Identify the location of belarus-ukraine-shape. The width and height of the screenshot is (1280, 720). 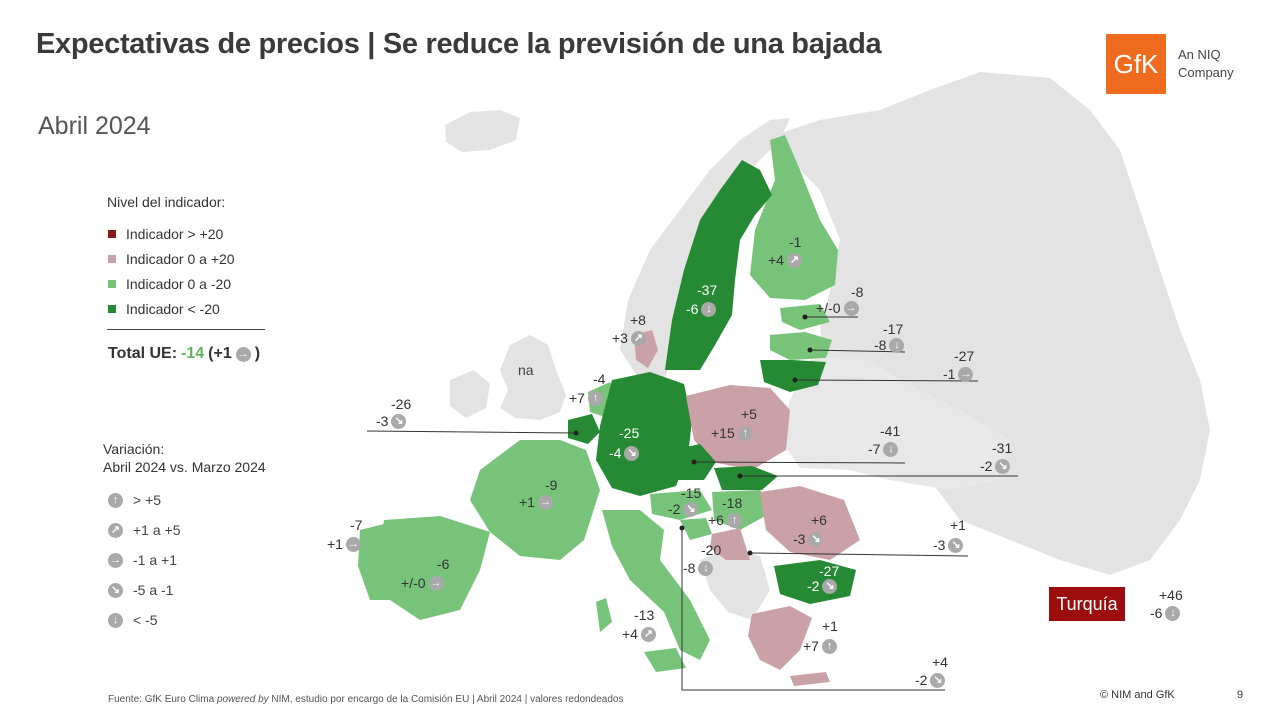
(895, 422).